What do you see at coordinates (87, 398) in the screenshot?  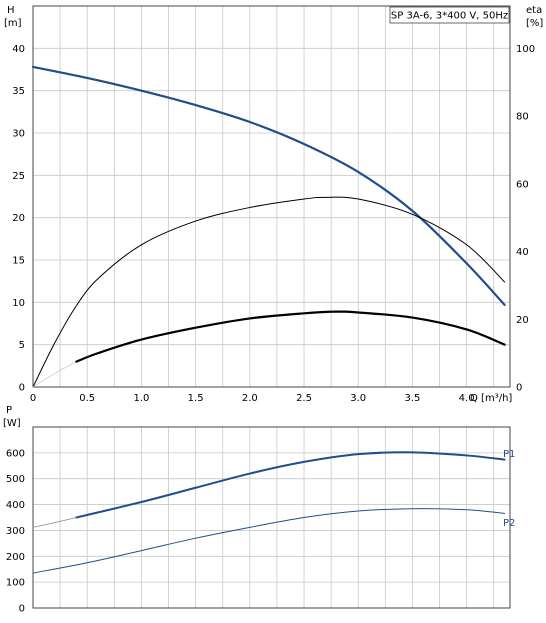 I see `x-tick-label: 0.5` at bounding box center [87, 398].